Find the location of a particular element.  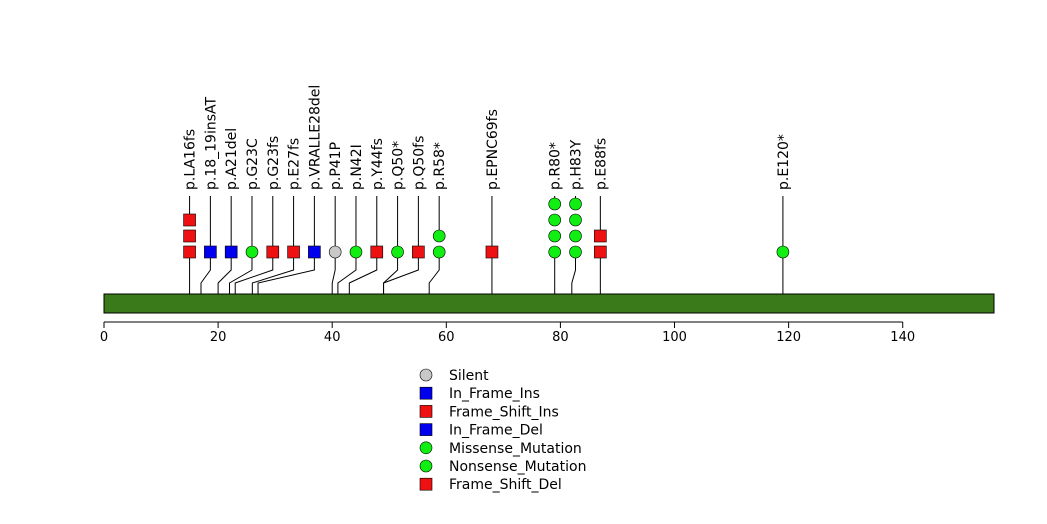

x-tick-label-0: 0 is located at coordinates (104, 337).